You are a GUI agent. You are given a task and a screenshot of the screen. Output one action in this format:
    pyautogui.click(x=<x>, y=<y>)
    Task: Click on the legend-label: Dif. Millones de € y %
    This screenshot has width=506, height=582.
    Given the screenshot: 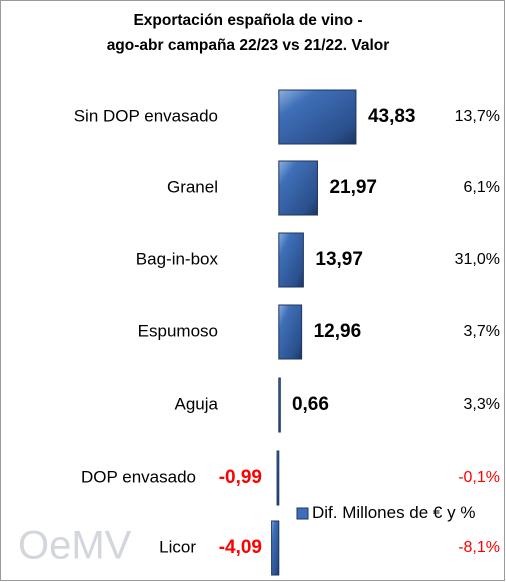 What is the action you would take?
    pyautogui.click(x=394, y=512)
    